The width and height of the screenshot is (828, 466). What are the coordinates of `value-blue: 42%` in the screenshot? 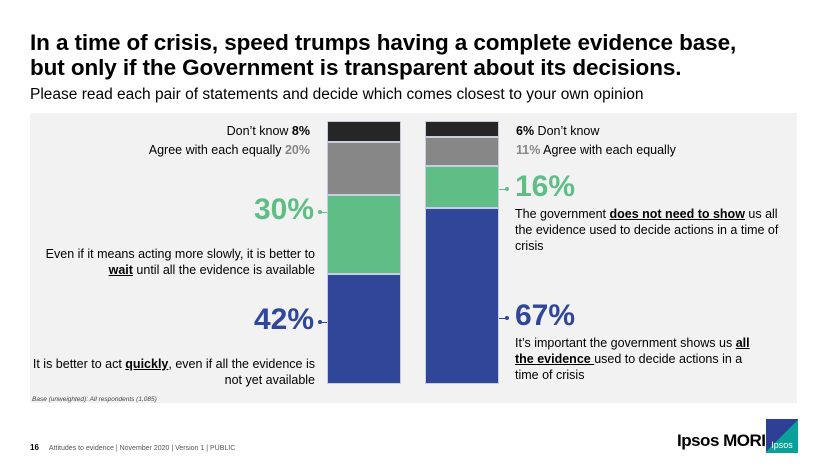 It's located at (283, 319).